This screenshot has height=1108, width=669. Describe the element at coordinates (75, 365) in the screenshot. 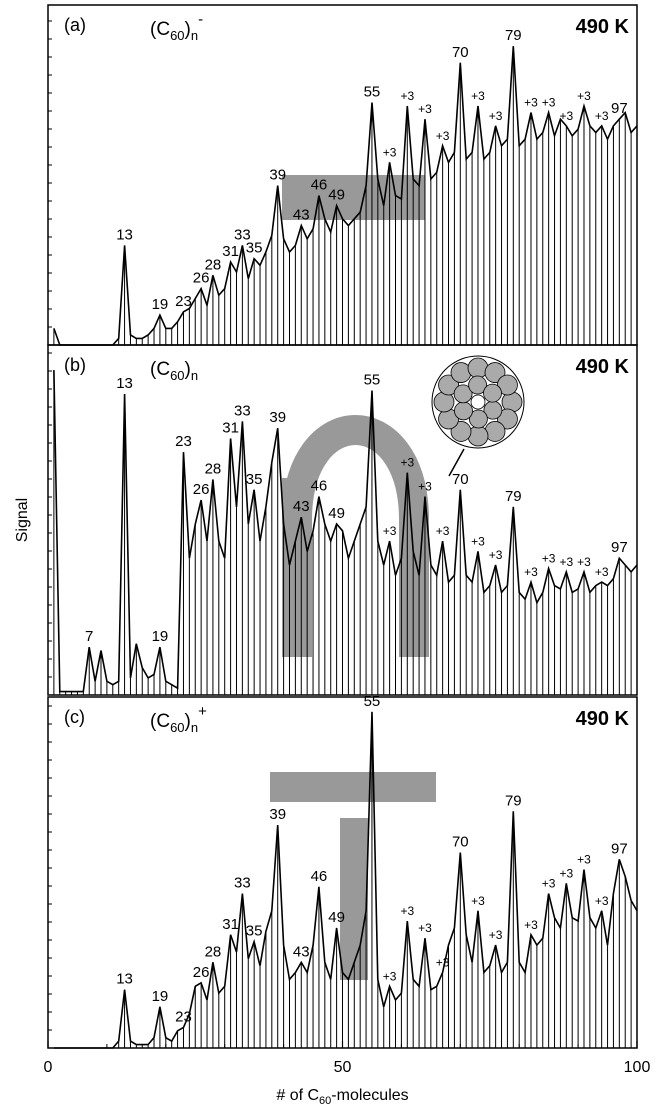

I see `panel-label: (b)` at that location.